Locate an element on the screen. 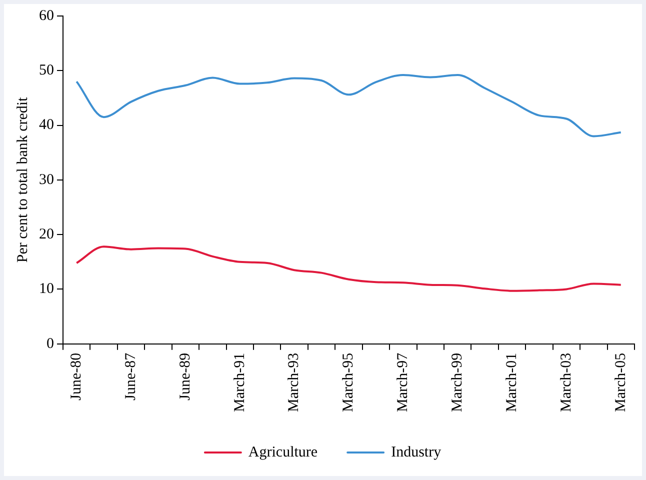  x-tick-label: March-95 is located at coordinates (348, 382).